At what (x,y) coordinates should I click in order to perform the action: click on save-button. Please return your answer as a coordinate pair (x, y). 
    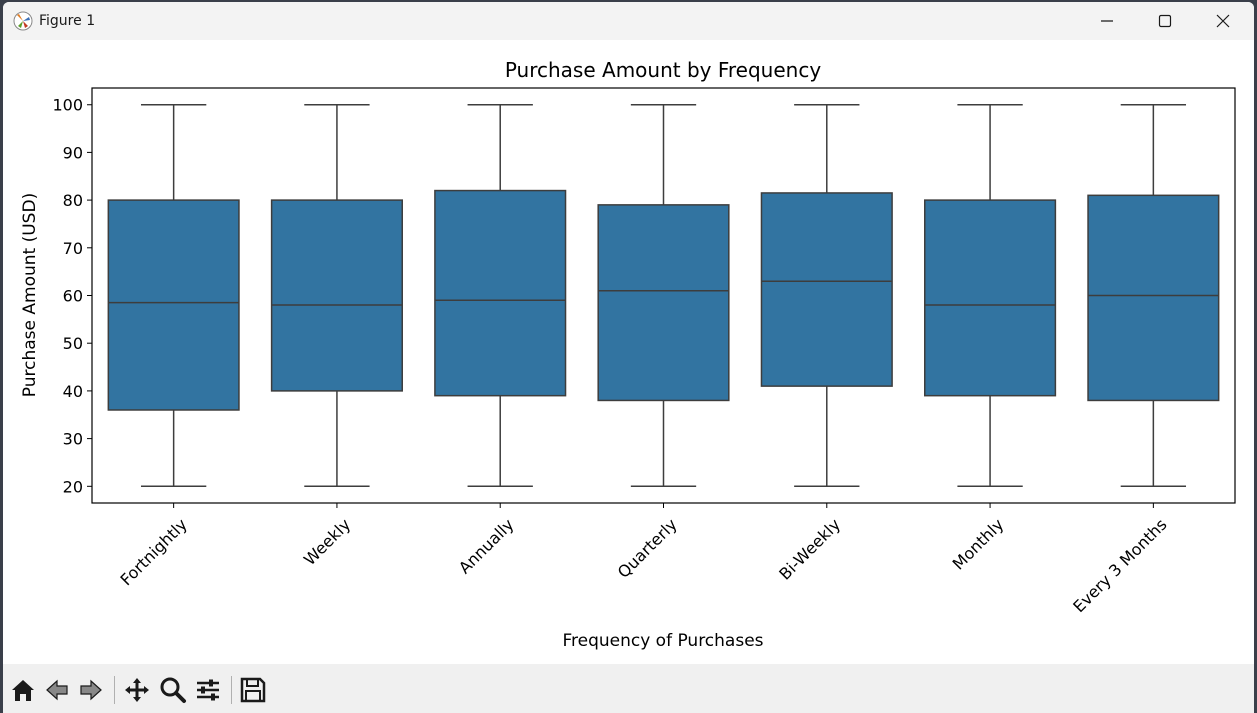
    Looking at the image, I should click on (253, 690).